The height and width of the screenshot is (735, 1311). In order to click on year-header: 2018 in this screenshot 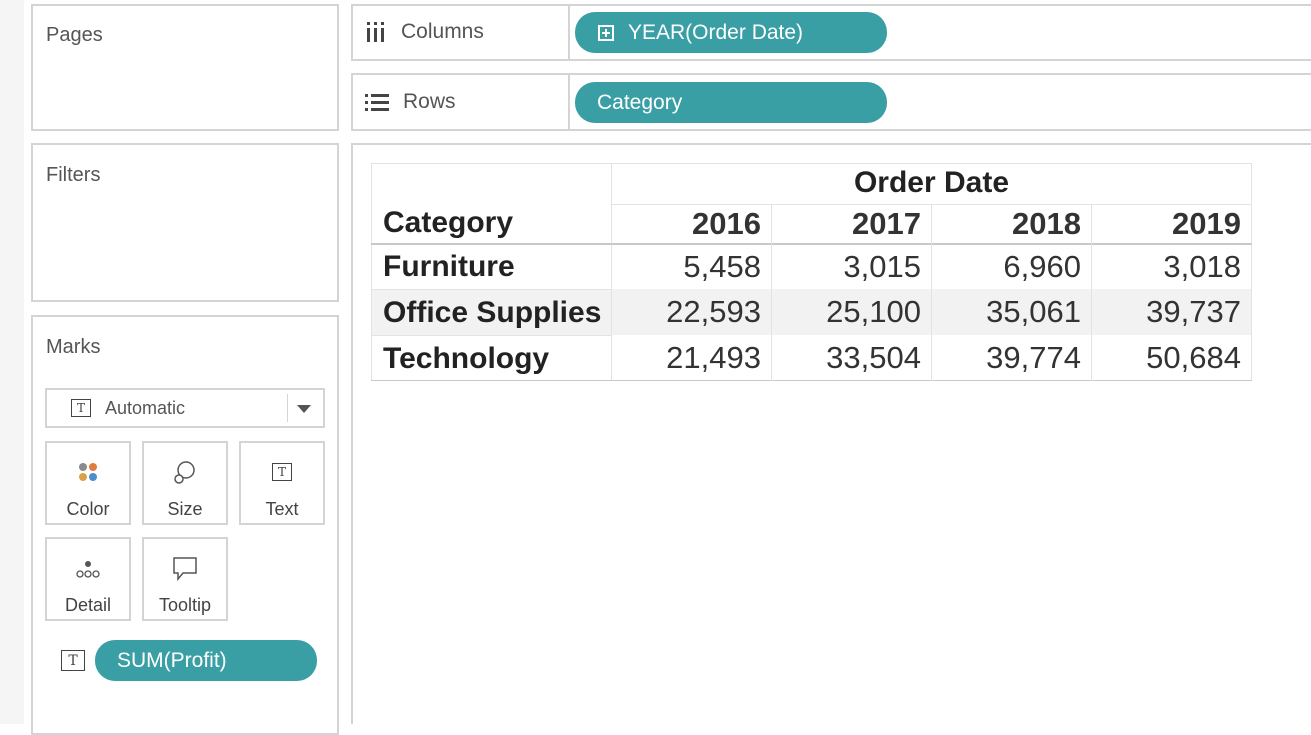, I will do `click(1046, 223)`.